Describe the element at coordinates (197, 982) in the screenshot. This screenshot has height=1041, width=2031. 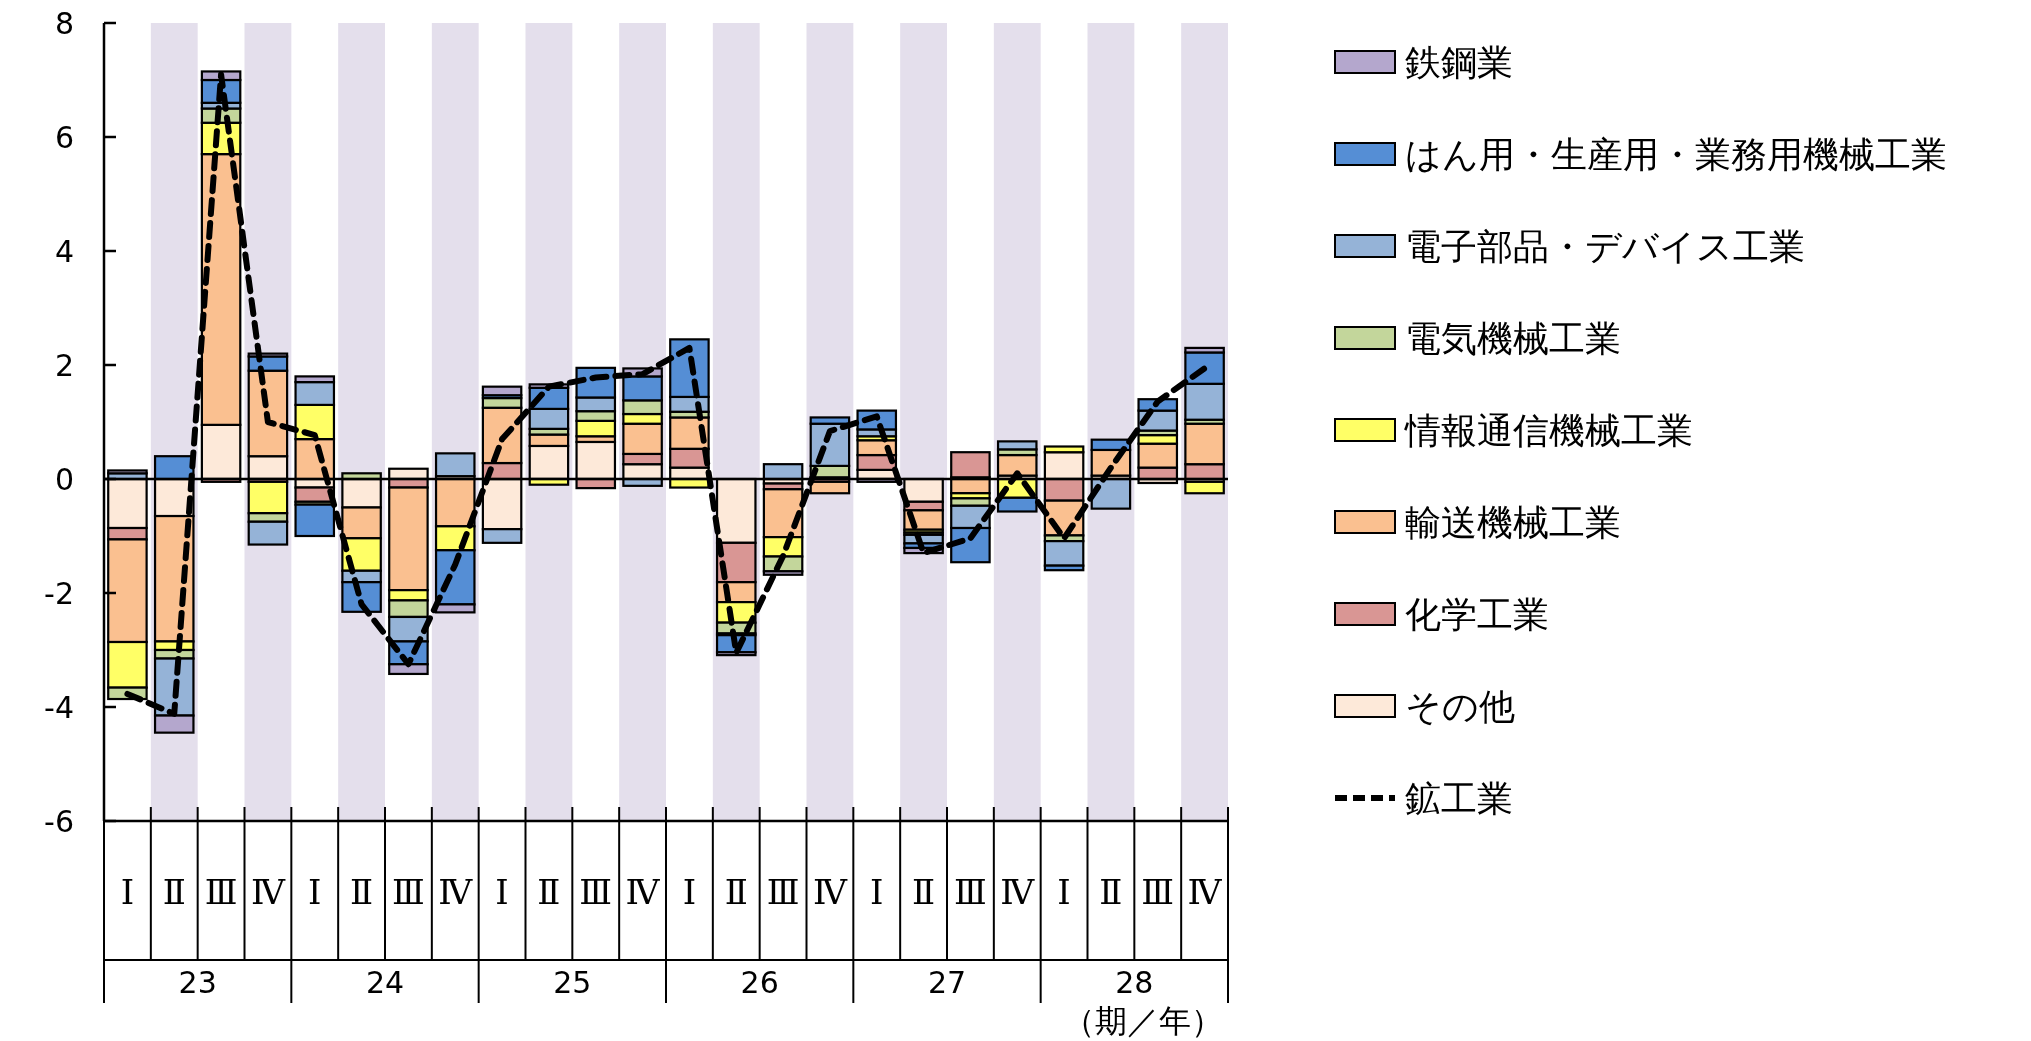
I see `text: 23` at that location.